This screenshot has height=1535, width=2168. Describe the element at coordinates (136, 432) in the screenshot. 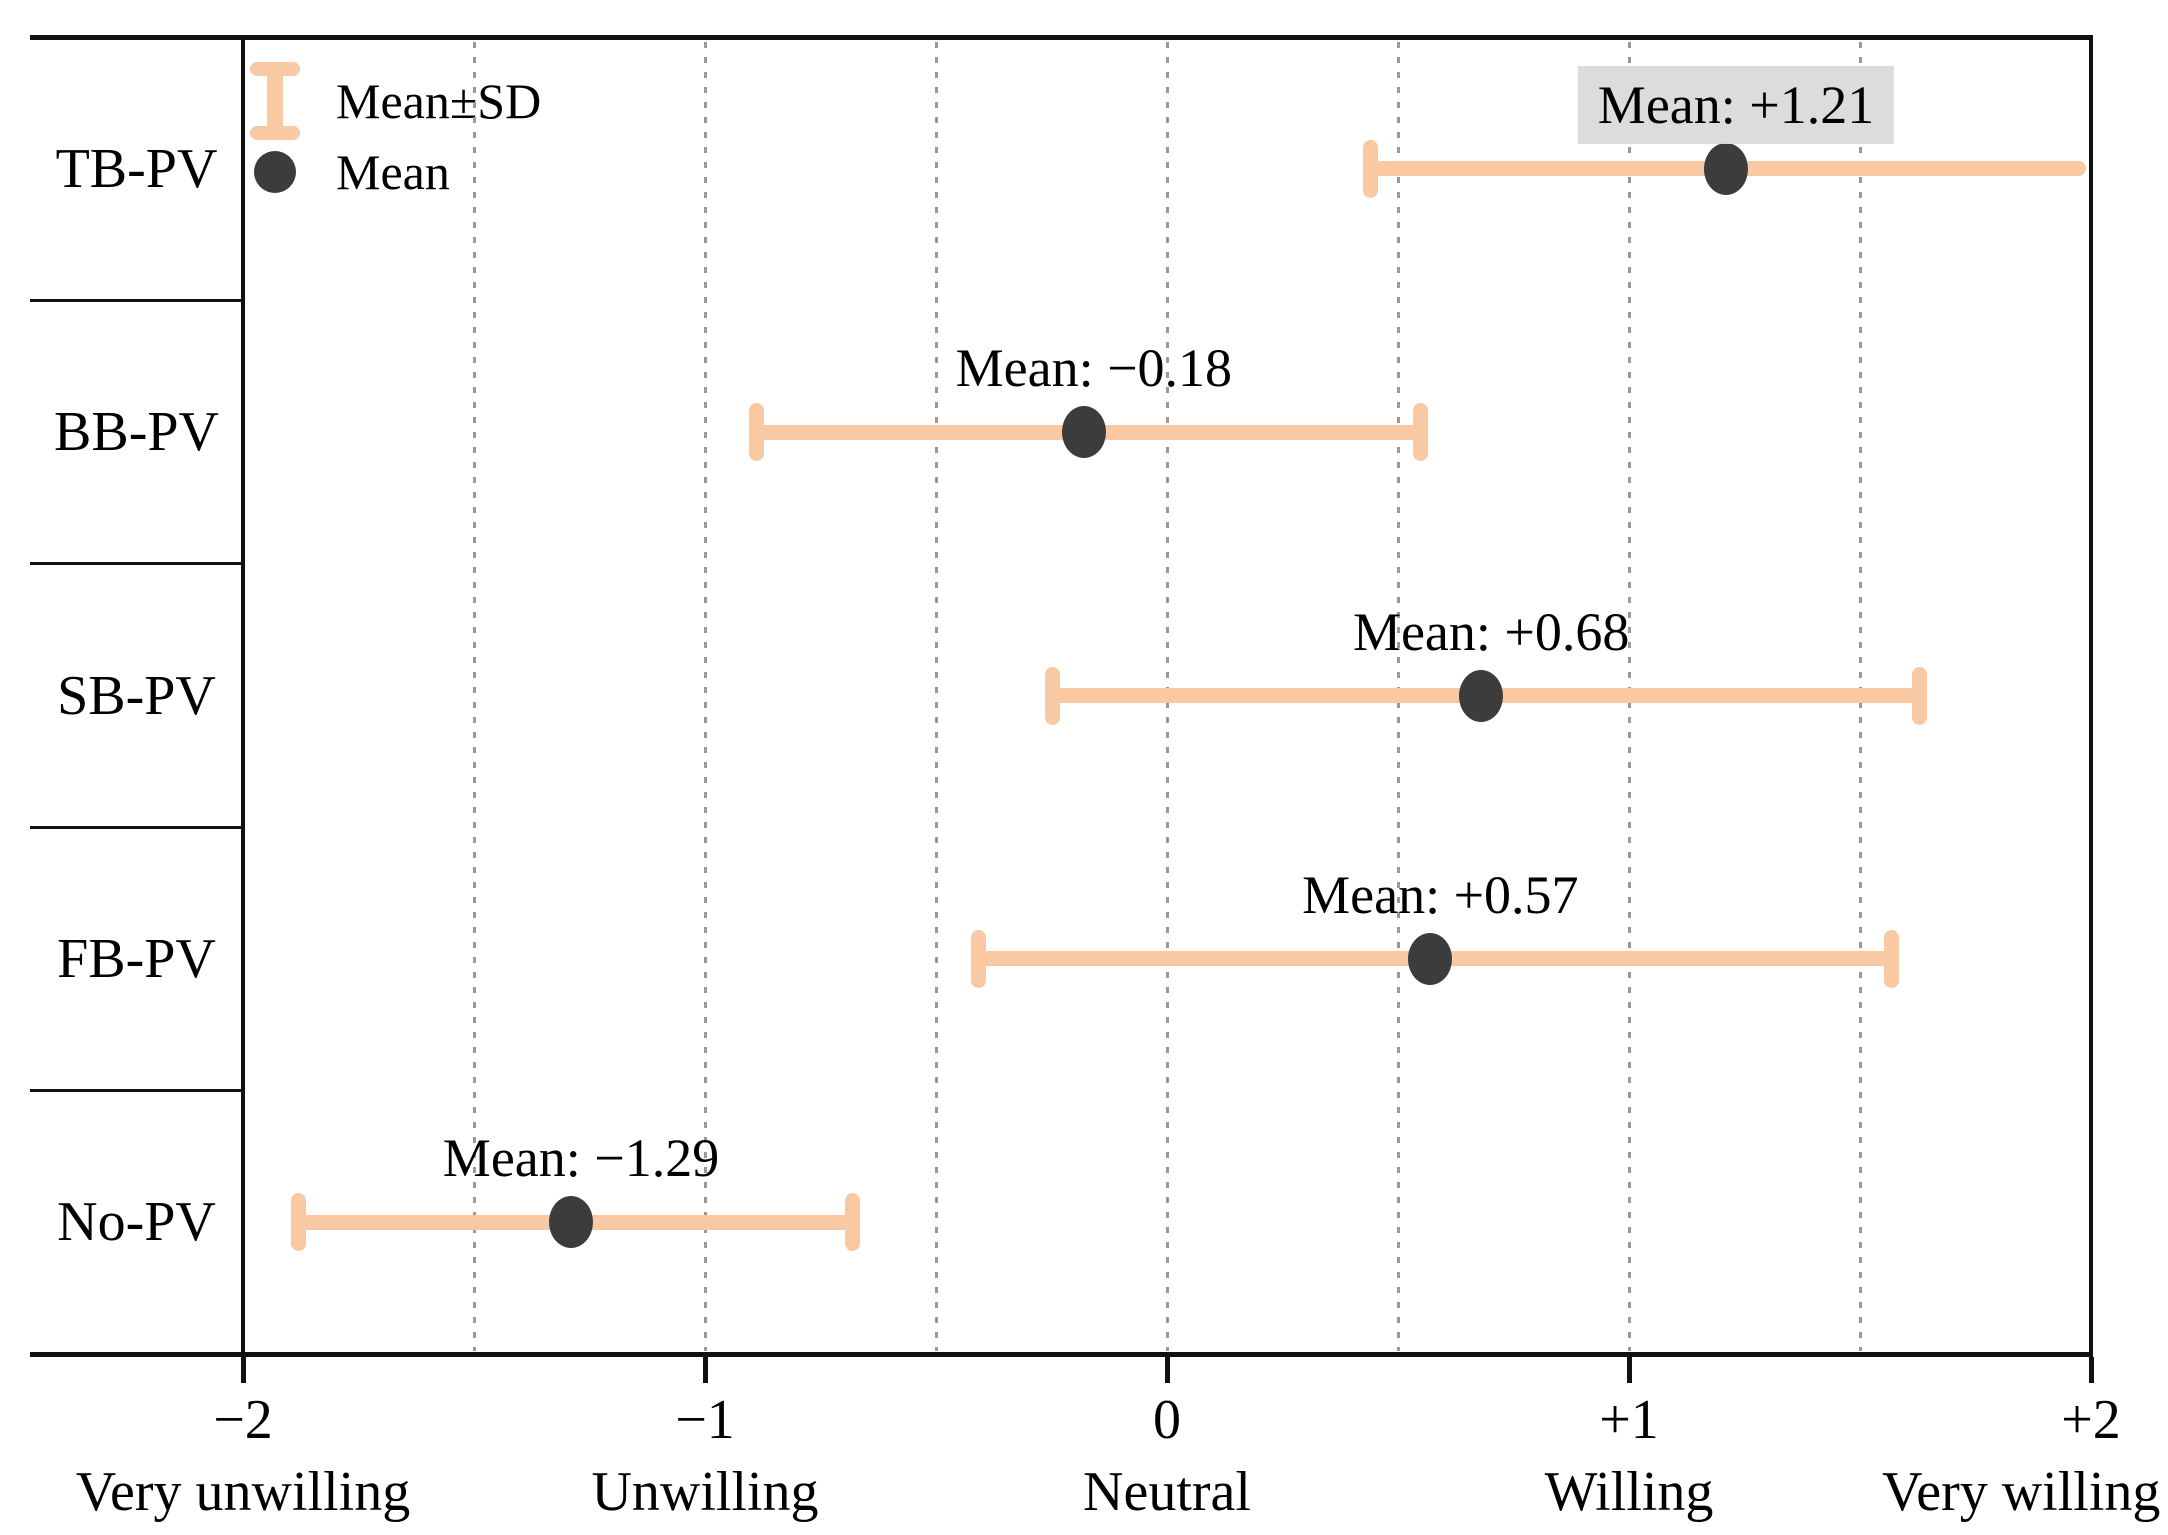

I see `category-label: BB-PV` at that location.